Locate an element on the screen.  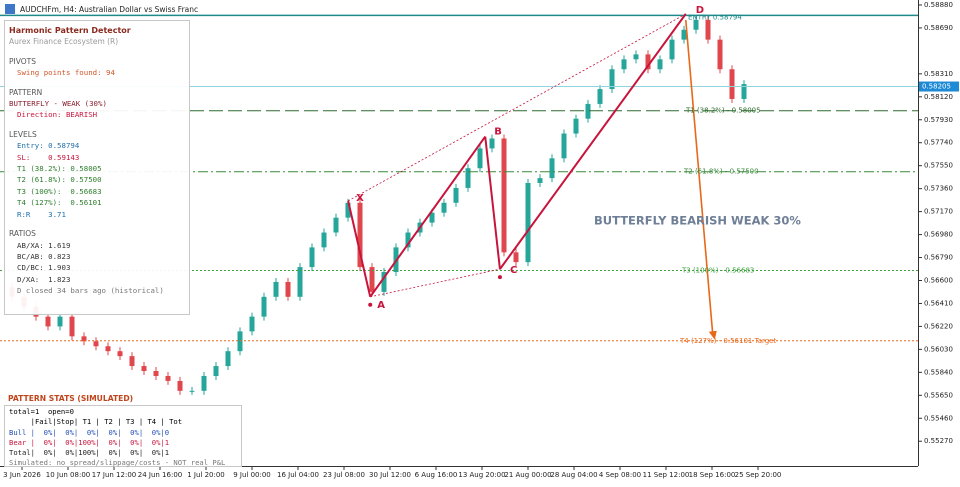
y-tick-label: 0.57170 is located at coordinates (938, 212).